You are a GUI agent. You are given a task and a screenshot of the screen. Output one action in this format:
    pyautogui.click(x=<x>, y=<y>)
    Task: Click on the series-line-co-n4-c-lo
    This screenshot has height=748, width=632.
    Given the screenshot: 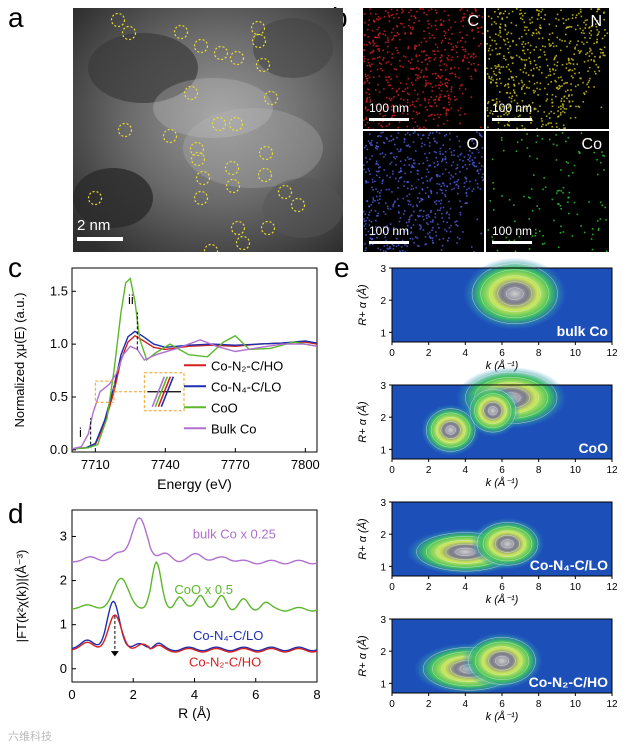 What is the action you would take?
    pyautogui.click(x=194, y=390)
    